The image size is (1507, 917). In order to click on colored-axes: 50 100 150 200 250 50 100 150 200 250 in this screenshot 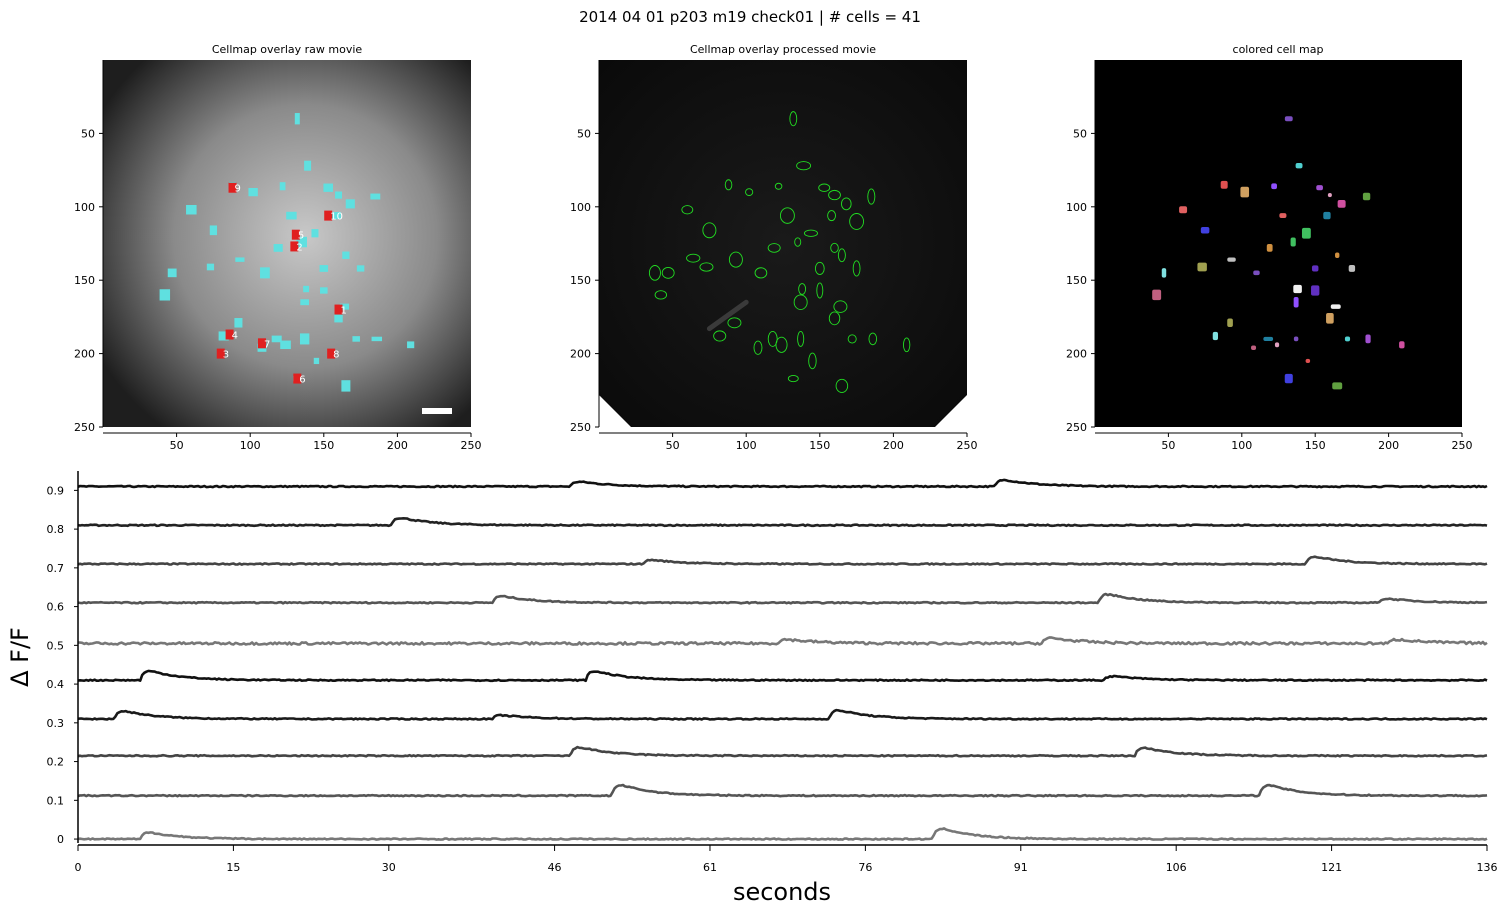, I will do `click(1269, 256)`.